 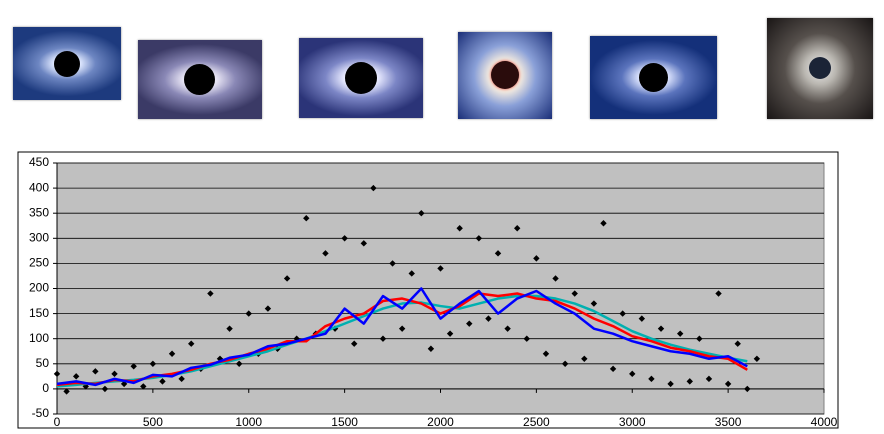 I want to click on x-tick-label: 4000, so click(x=824, y=422).